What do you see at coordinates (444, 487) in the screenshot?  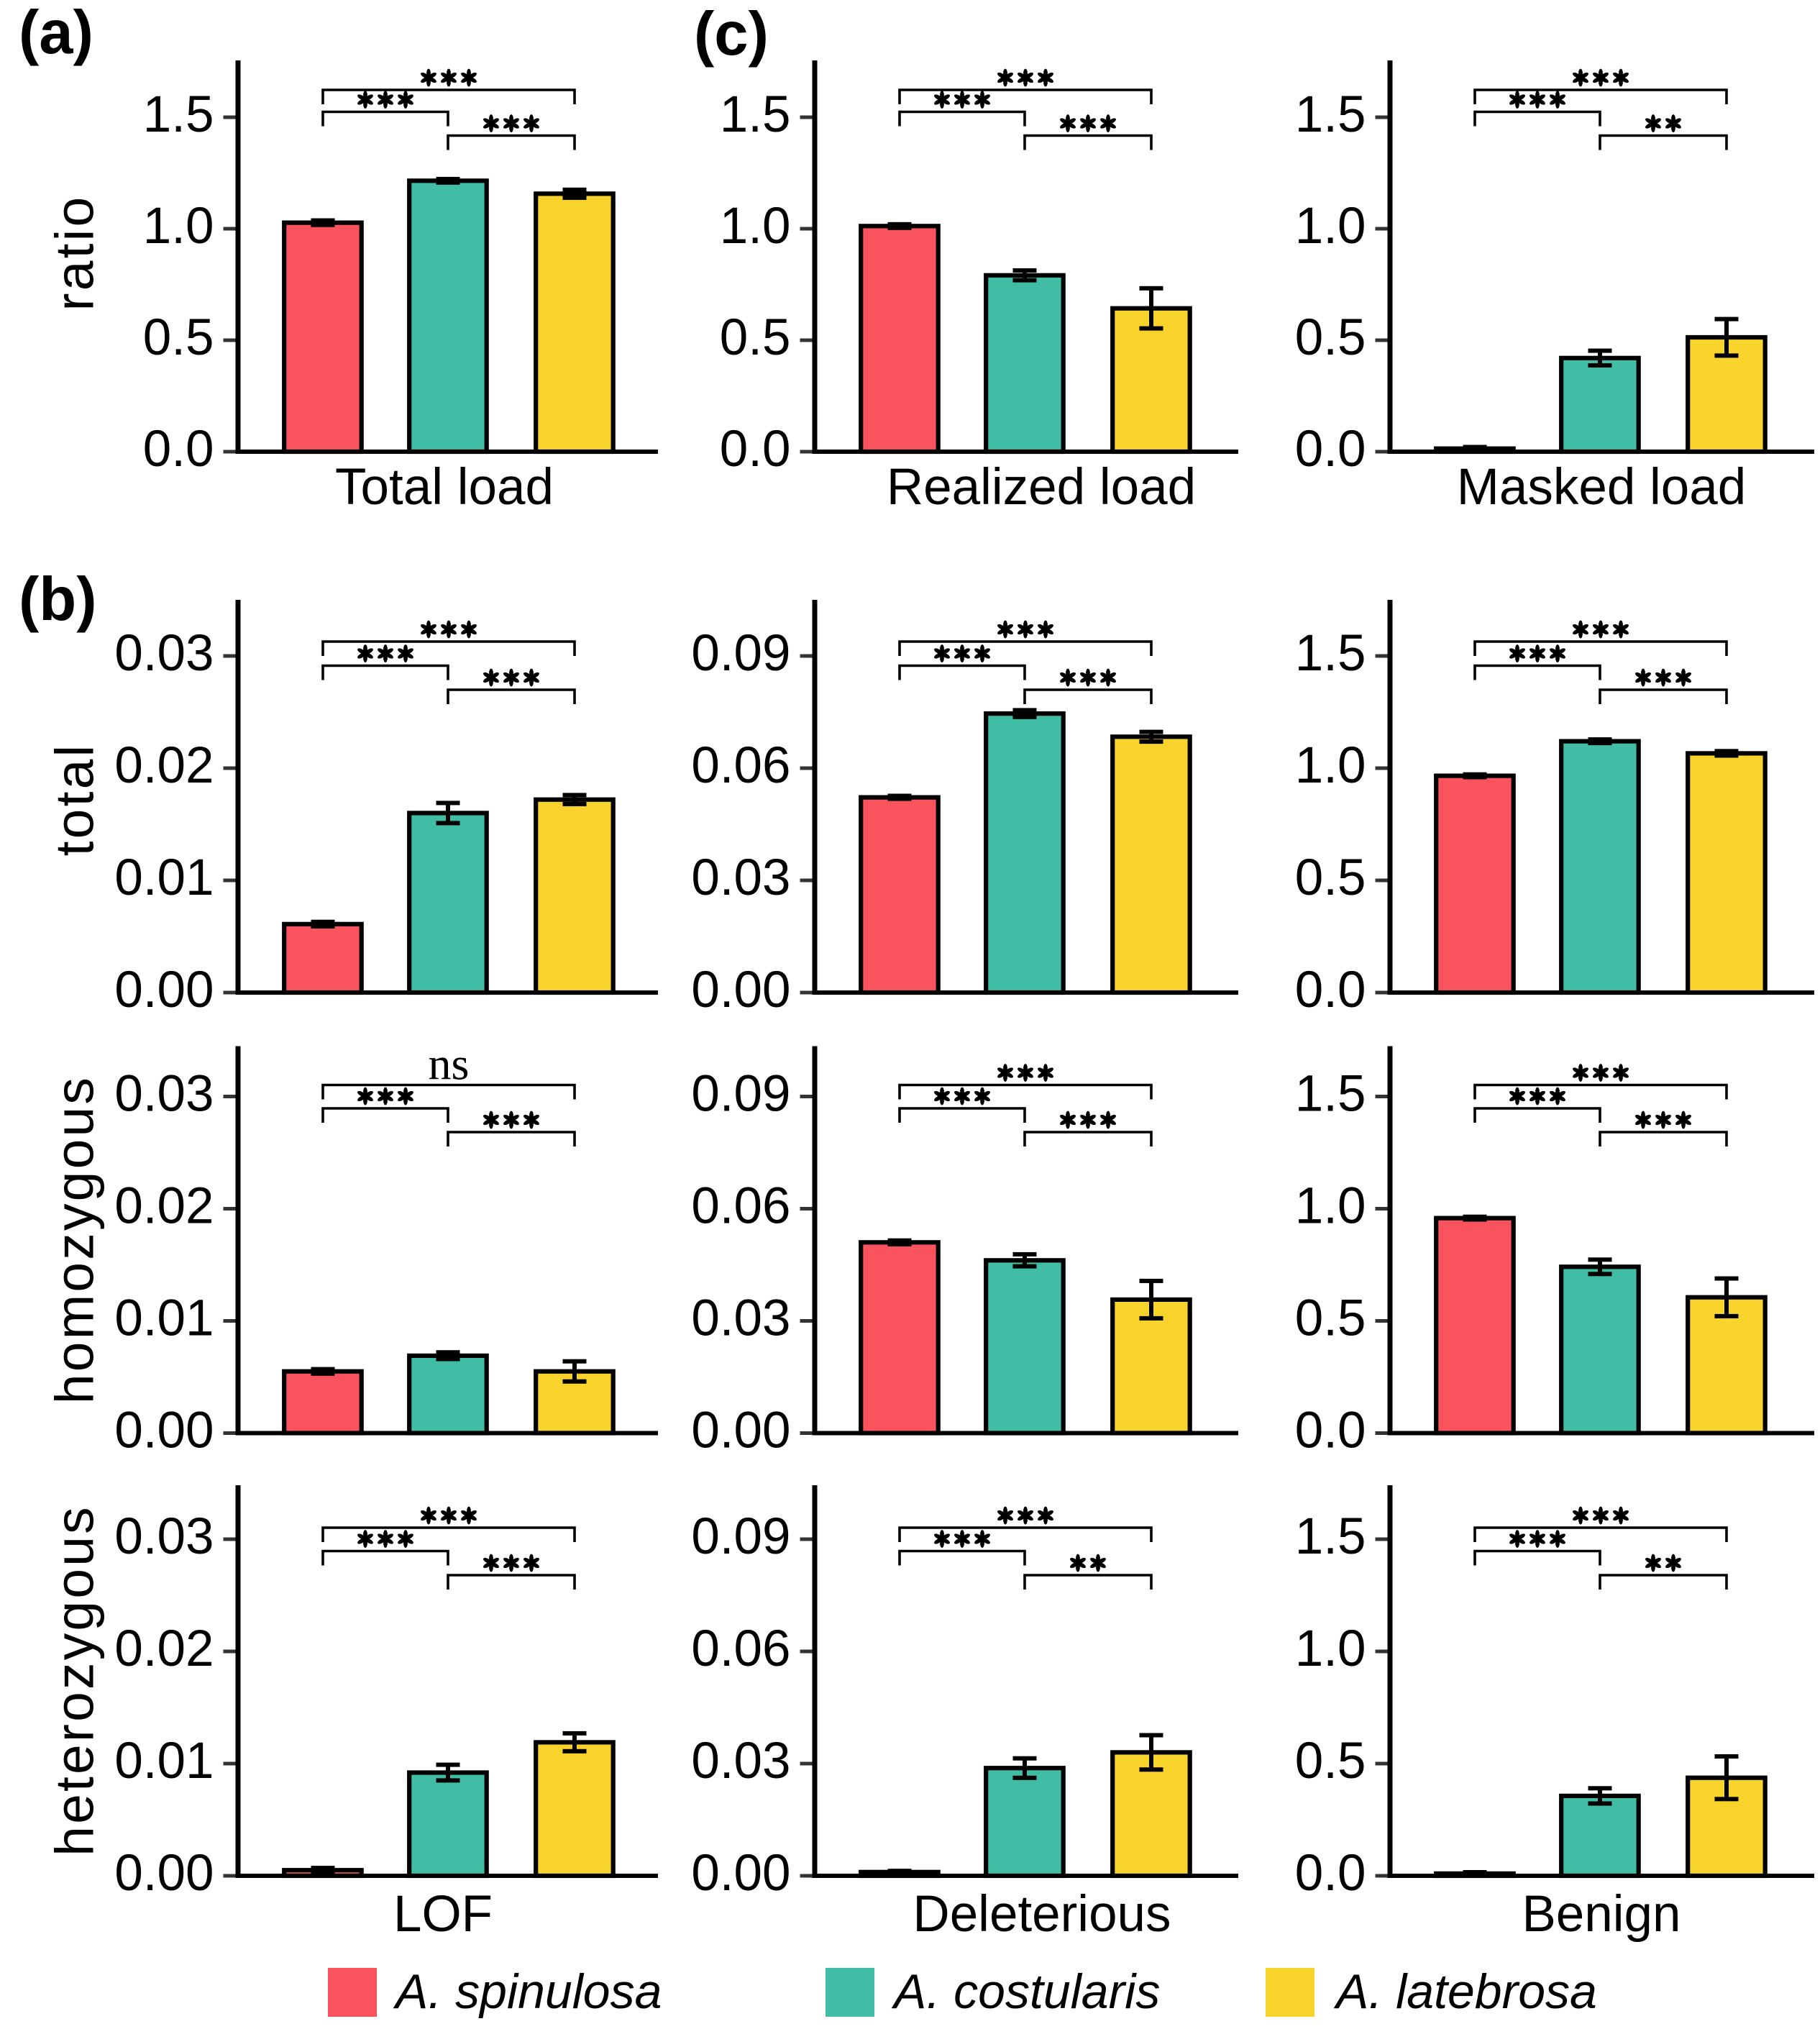 I see `svg-text: Total load` at bounding box center [444, 487].